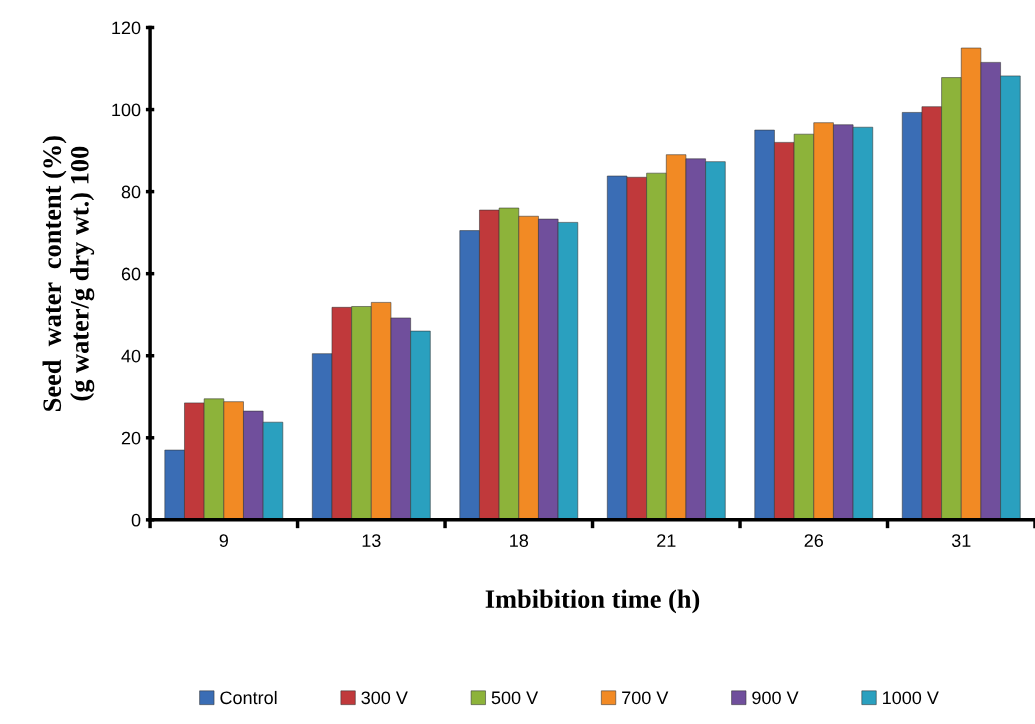 The width and height of the screenshot is (1035, 724). What do you see at coordinates (384, 698) in the screenshot?
I see `legend-label: 300 V` at bounding box center [384, 698].